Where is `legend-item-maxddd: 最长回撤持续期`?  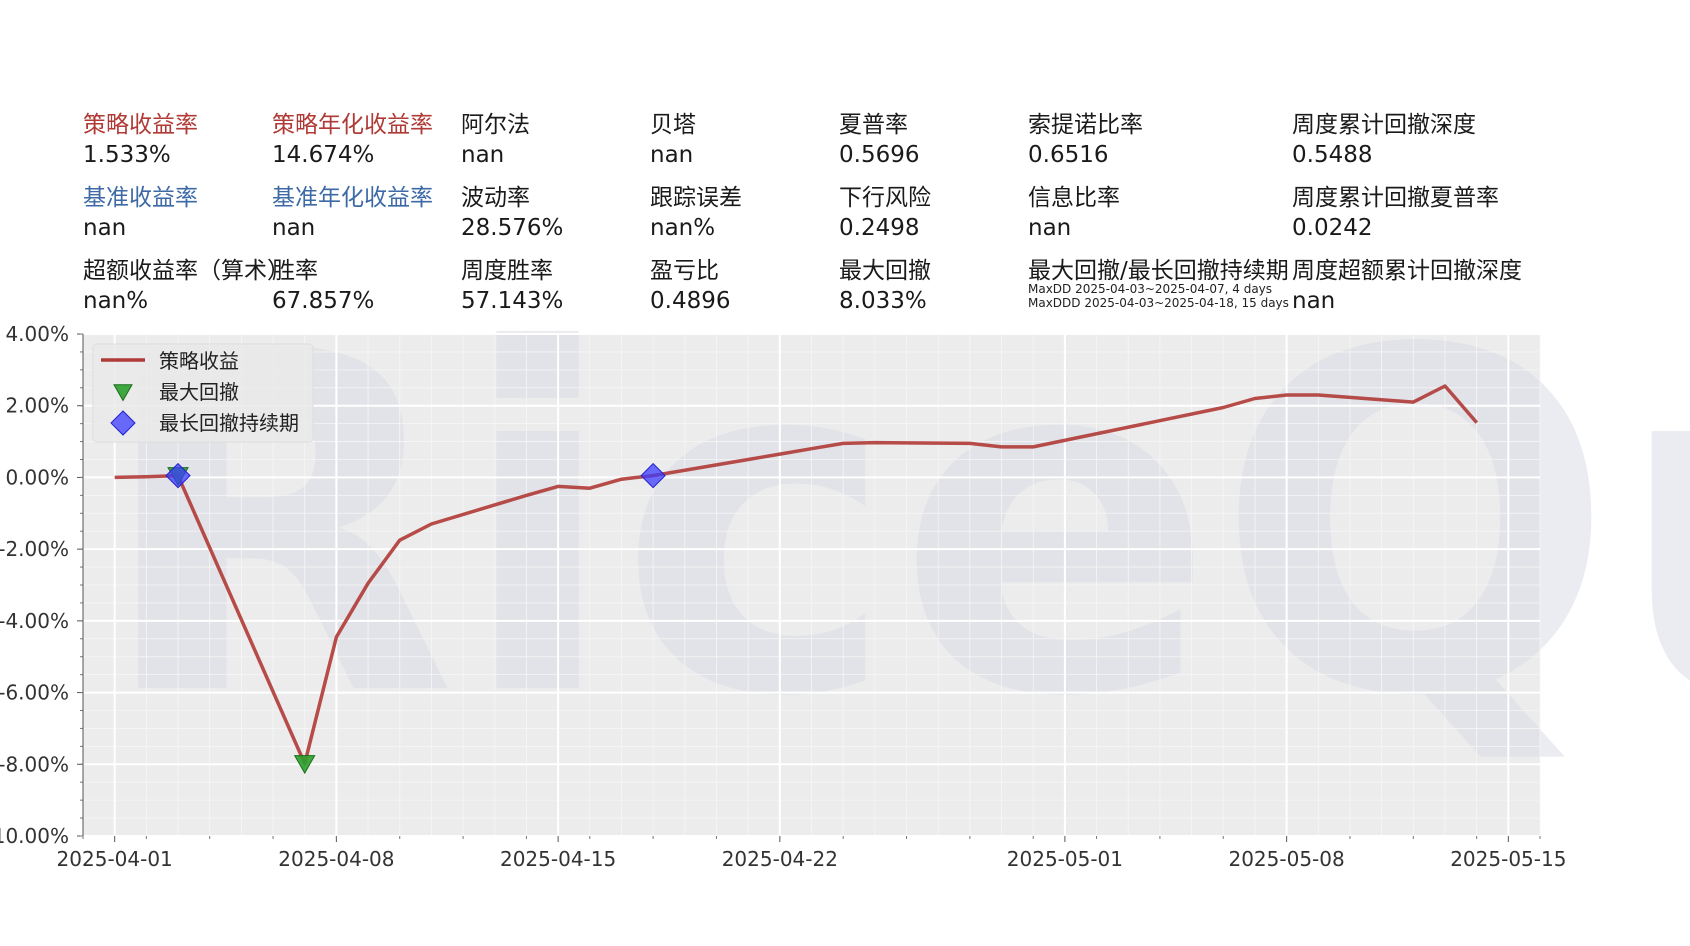 legend-item-maxddd: 最长回撤持续期 is located at coordinates (229, 423).